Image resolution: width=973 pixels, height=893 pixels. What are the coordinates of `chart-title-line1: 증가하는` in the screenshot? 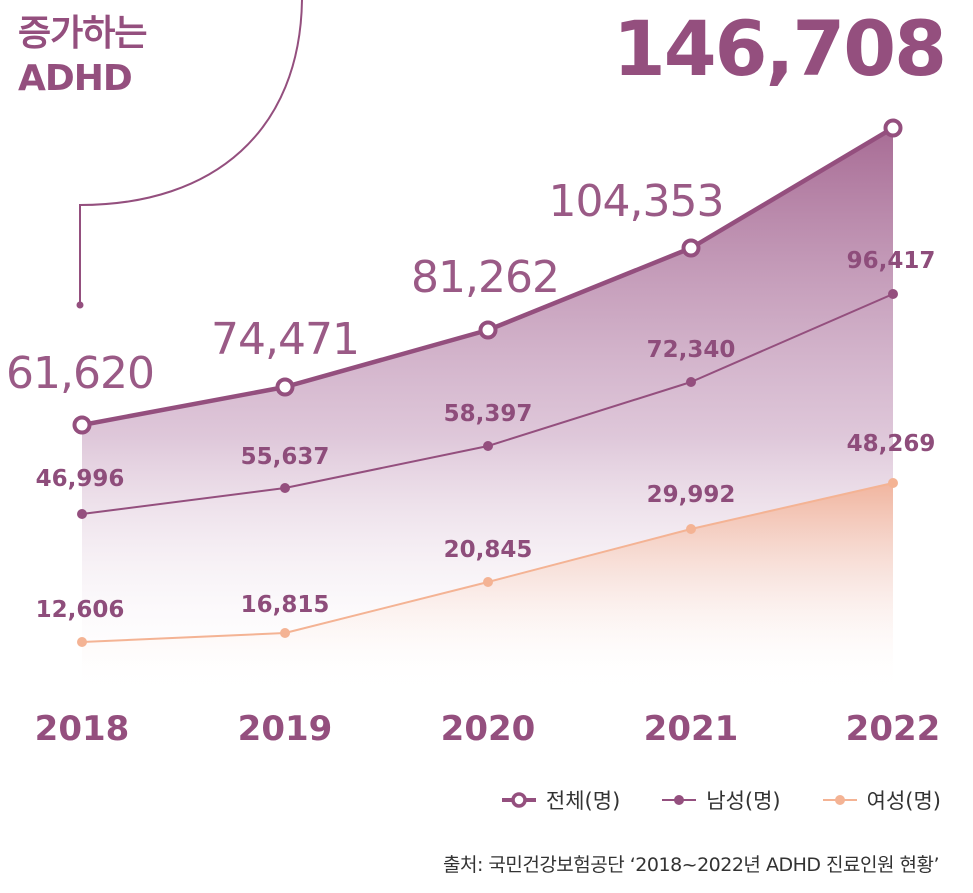 It's located at (82, 33).